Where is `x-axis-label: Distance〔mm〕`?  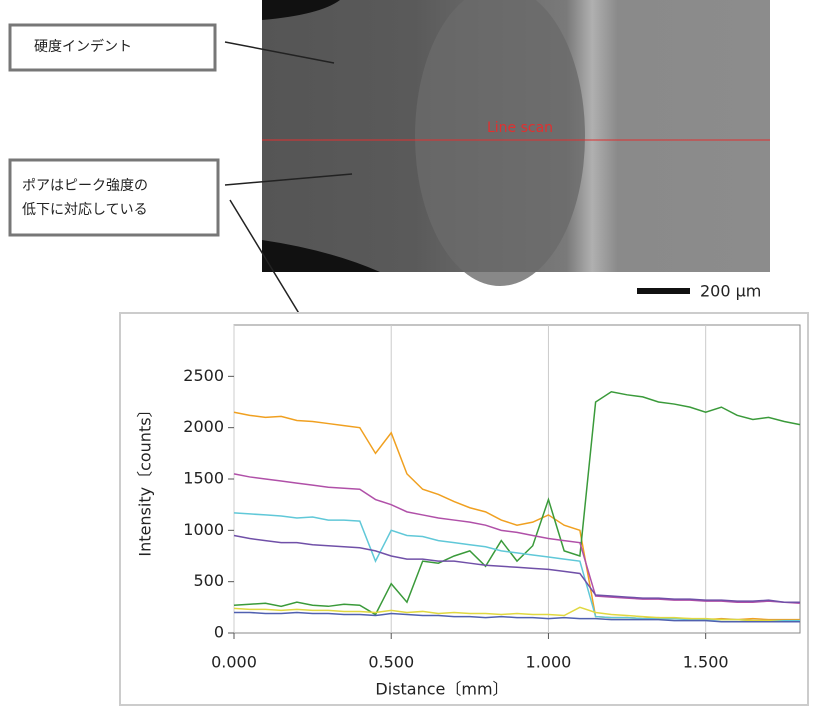 x-axis-label: Distance〔mm〕 is located at coordinates (441, 689).